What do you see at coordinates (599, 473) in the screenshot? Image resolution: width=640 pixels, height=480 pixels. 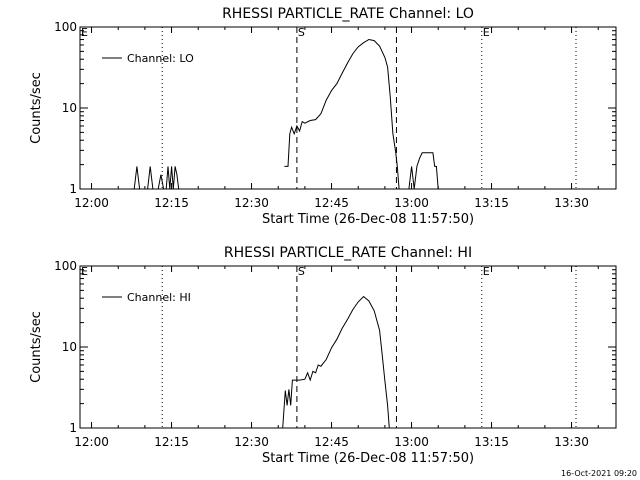 I see `footer-timestamp: 16-Oct-2021 09:20` at bounding box center [599, 473].